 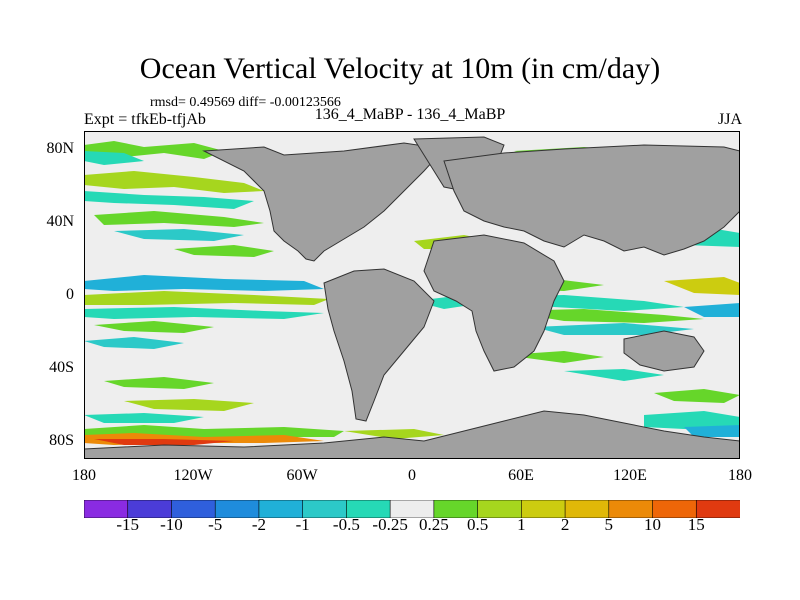 What do you see at coordinates (390, 524) in the screenshot?
I see `colorbar-label: -0.25` at bounding box center [390, 524].